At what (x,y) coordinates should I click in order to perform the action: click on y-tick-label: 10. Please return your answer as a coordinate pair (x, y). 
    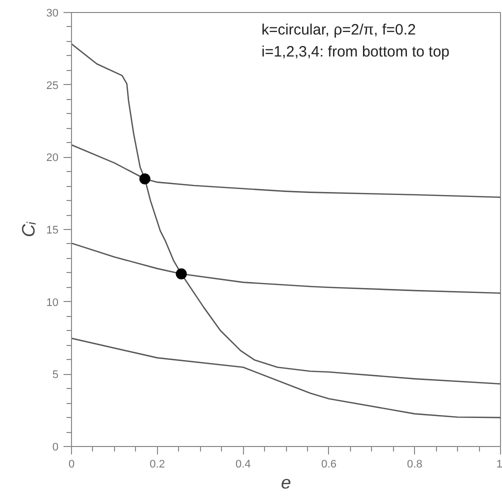
    Looking at the image, I should click on (52, 302).